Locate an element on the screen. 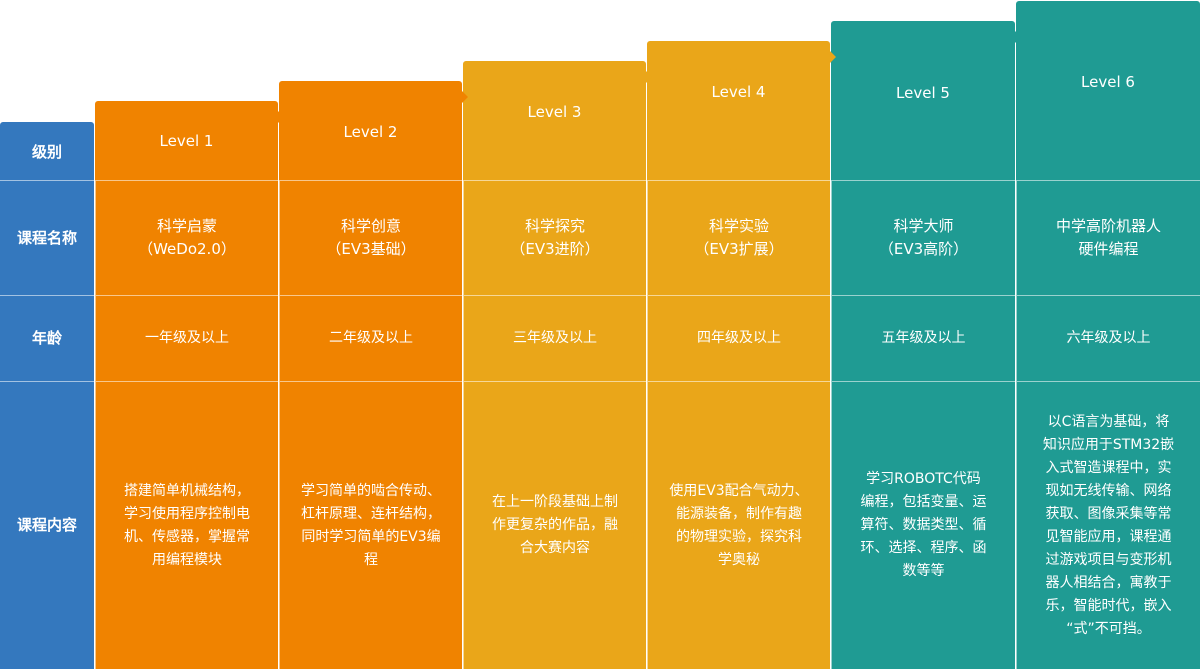  row-label-level: 级别 is located at coordinates (47, 151).